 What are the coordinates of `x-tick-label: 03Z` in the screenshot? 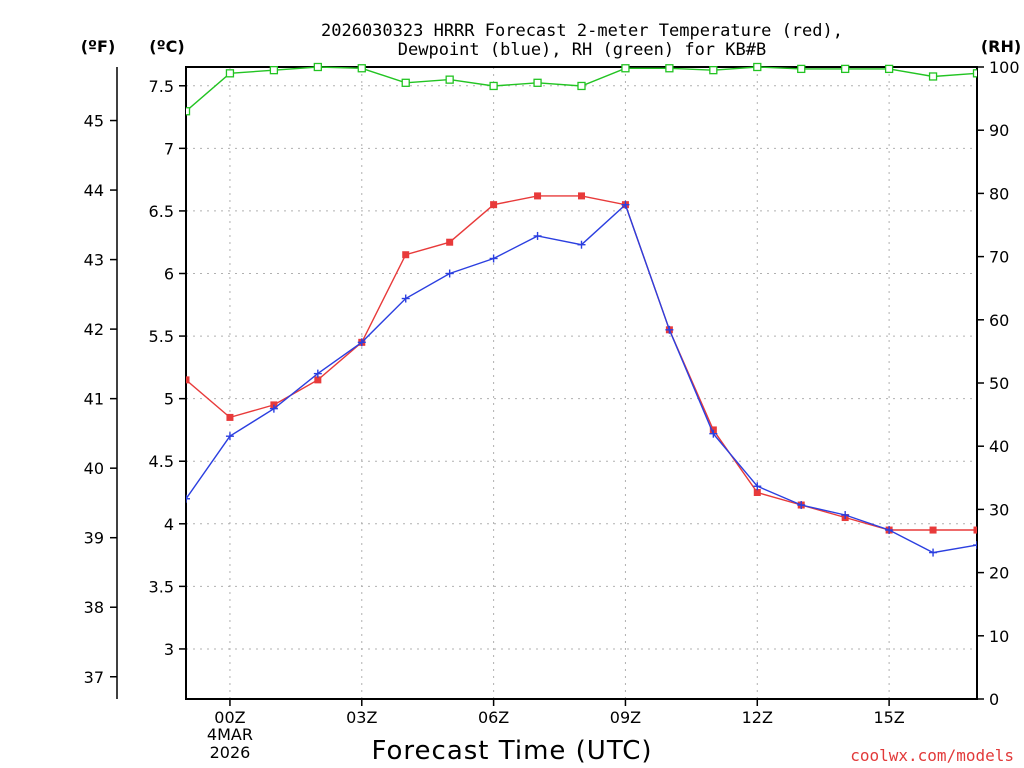 It's located at (361, 717).